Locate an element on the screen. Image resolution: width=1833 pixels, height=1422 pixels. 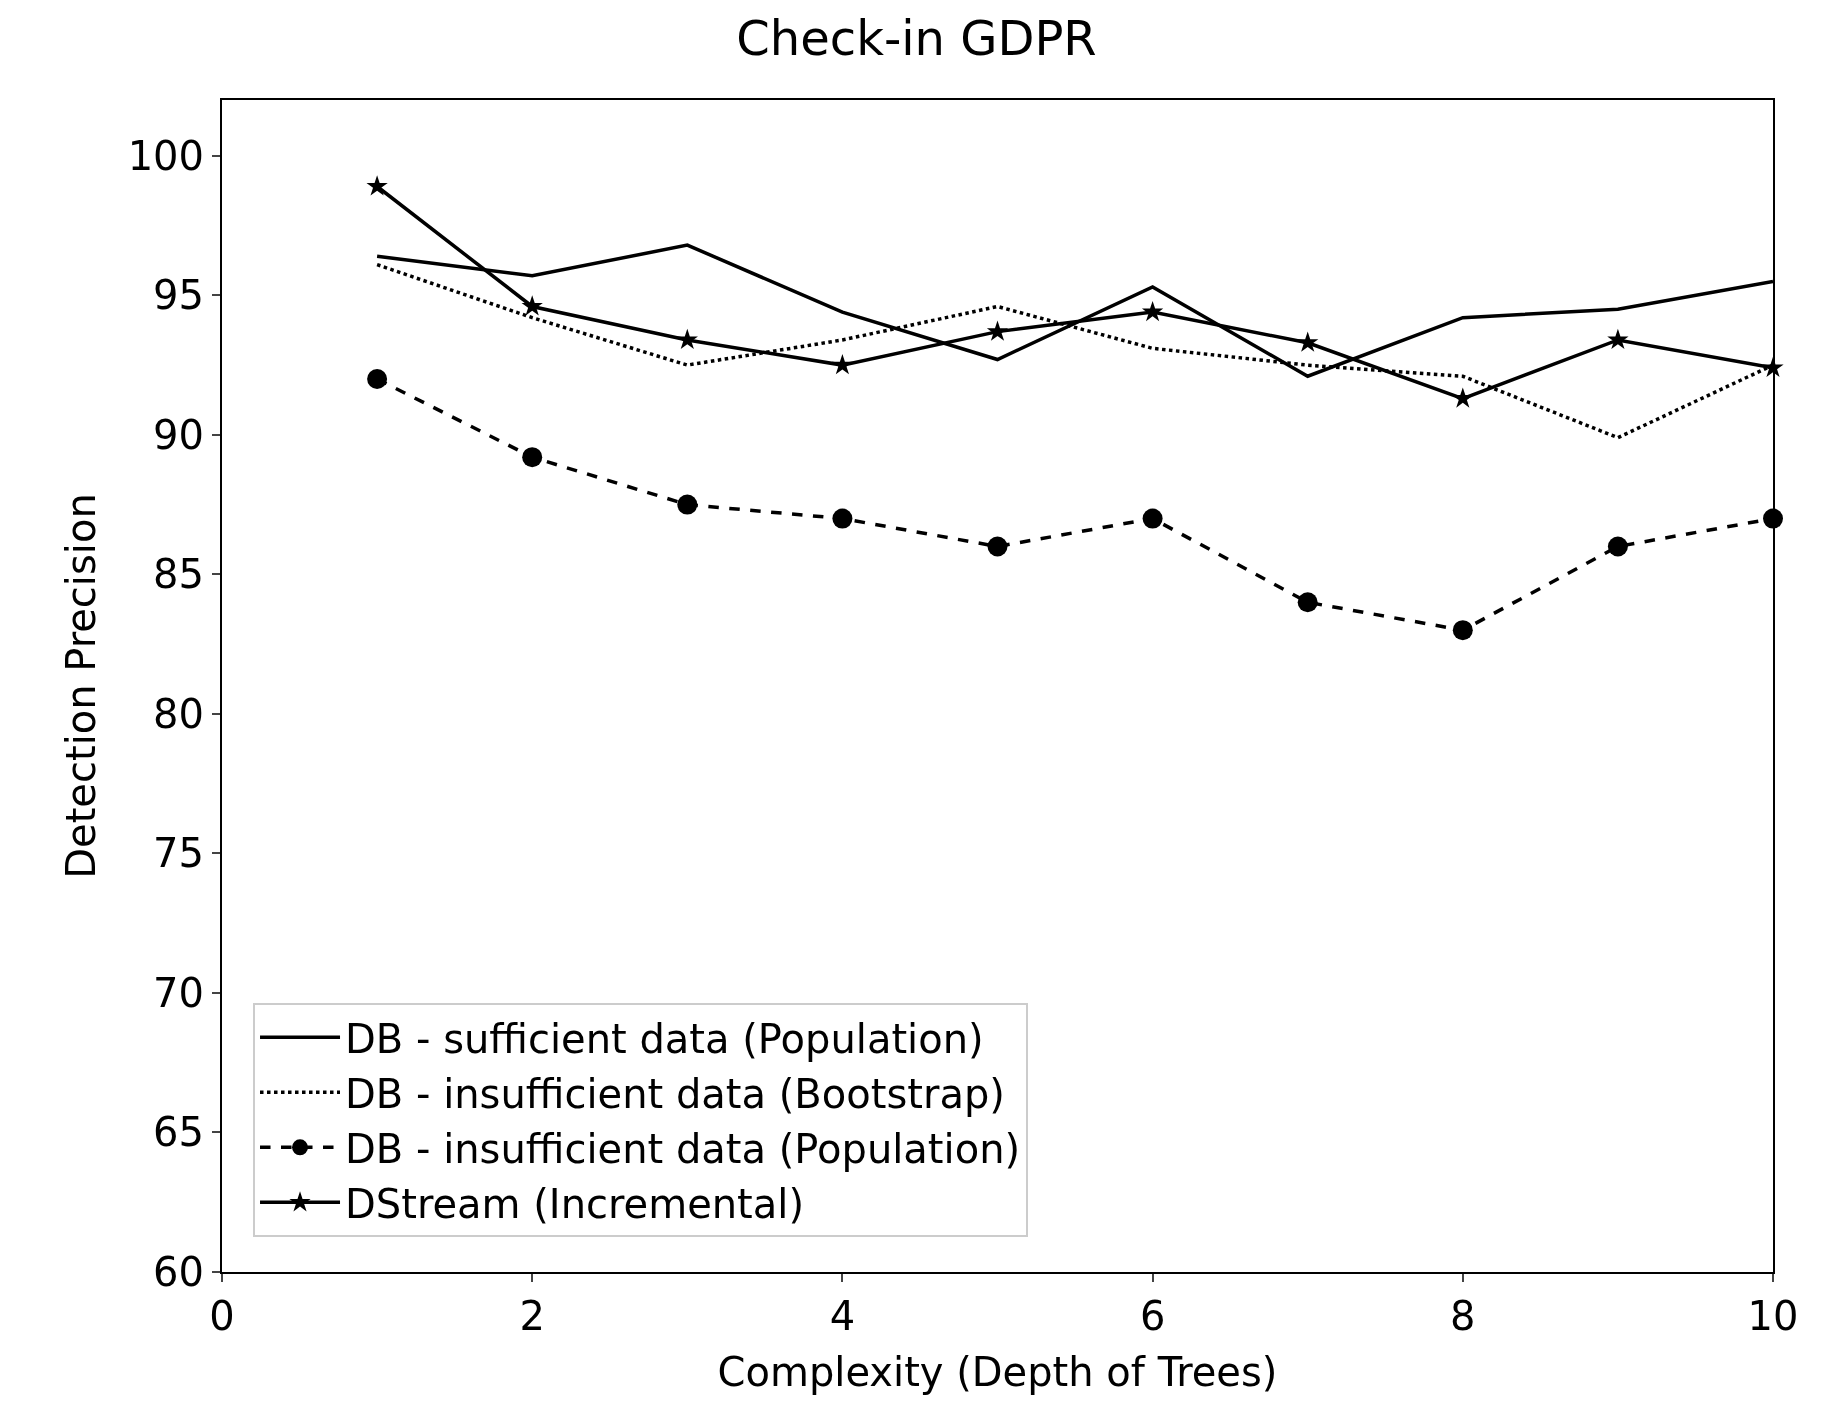
x-tick-label: 2 is located at coordinates (532, 1316).